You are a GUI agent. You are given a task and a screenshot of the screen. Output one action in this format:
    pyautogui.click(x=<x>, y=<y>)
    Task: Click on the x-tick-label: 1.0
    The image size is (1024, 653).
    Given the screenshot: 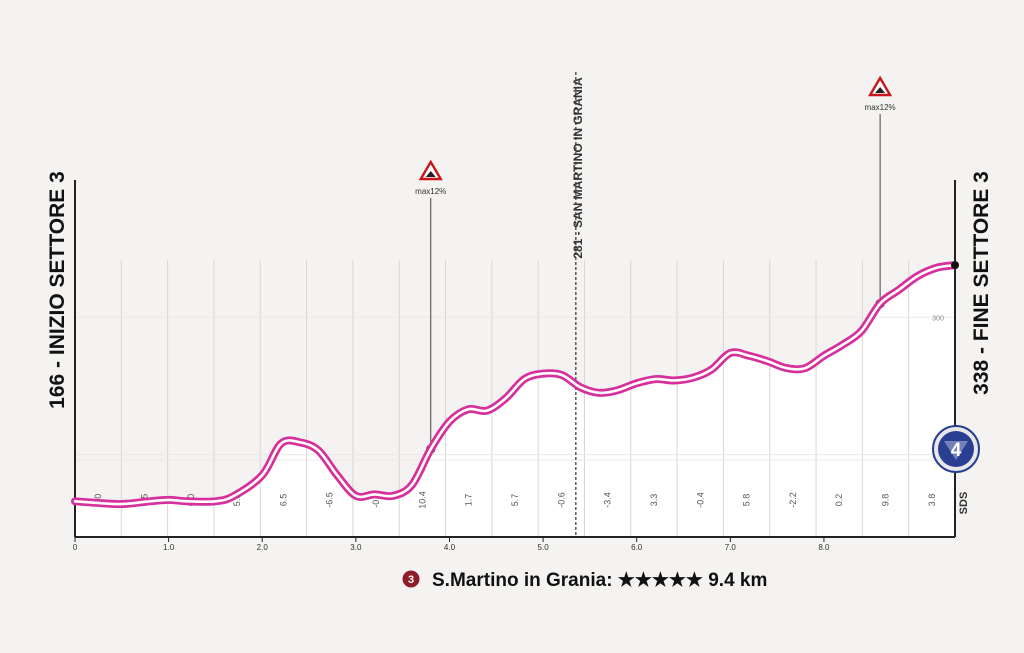 What is the action you would take?
    pyautogui.click(x=169, y=547)
    